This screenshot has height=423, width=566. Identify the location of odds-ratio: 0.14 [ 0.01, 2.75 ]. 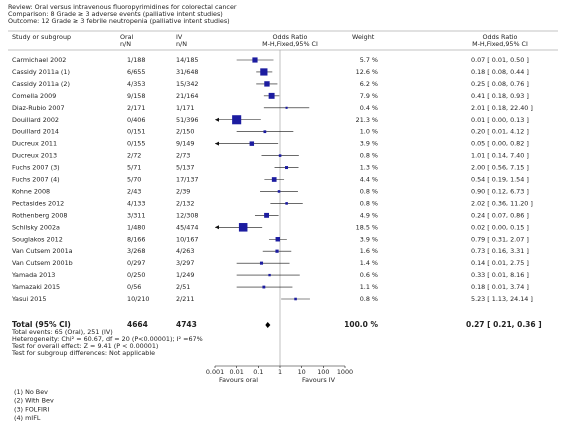
(500, 263).